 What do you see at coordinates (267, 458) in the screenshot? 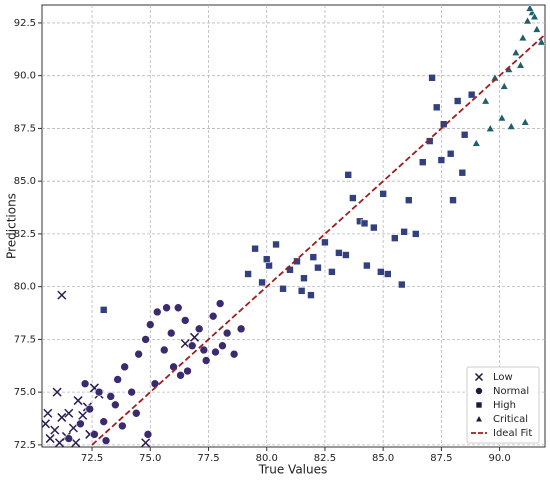
I see `x-tick-label: 80.0` at bounding box center [267, 458].